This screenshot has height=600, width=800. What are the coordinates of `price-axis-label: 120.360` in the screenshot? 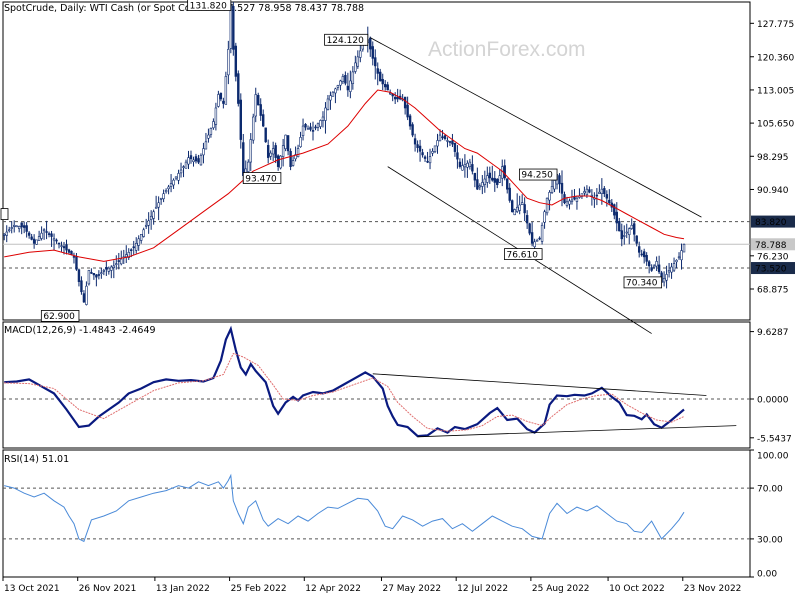 It's located at (775, 58).